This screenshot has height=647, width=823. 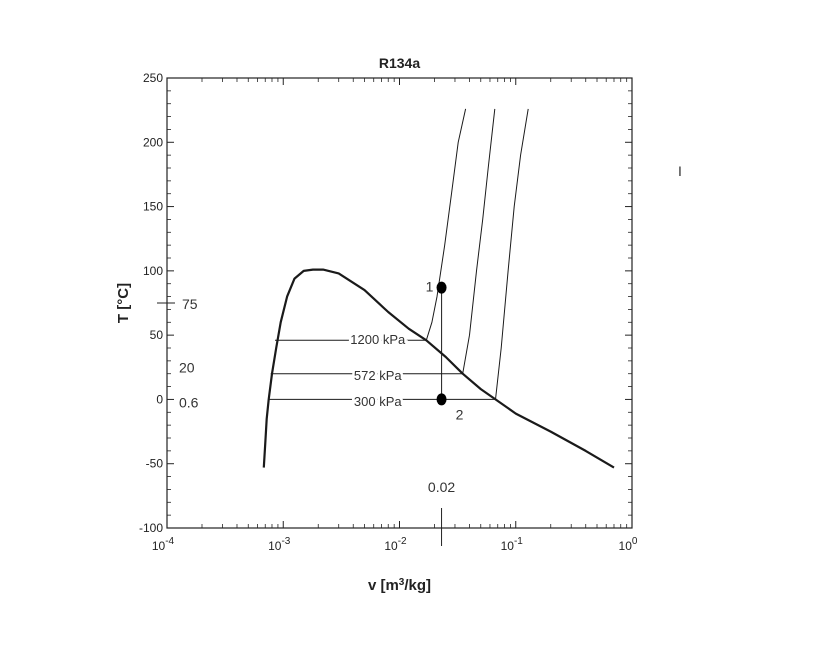 What do you see at coordinates (417, 585) in the screenshot?
I see `x-axis-label-end: /kg]` at bounding box center [417, 585].